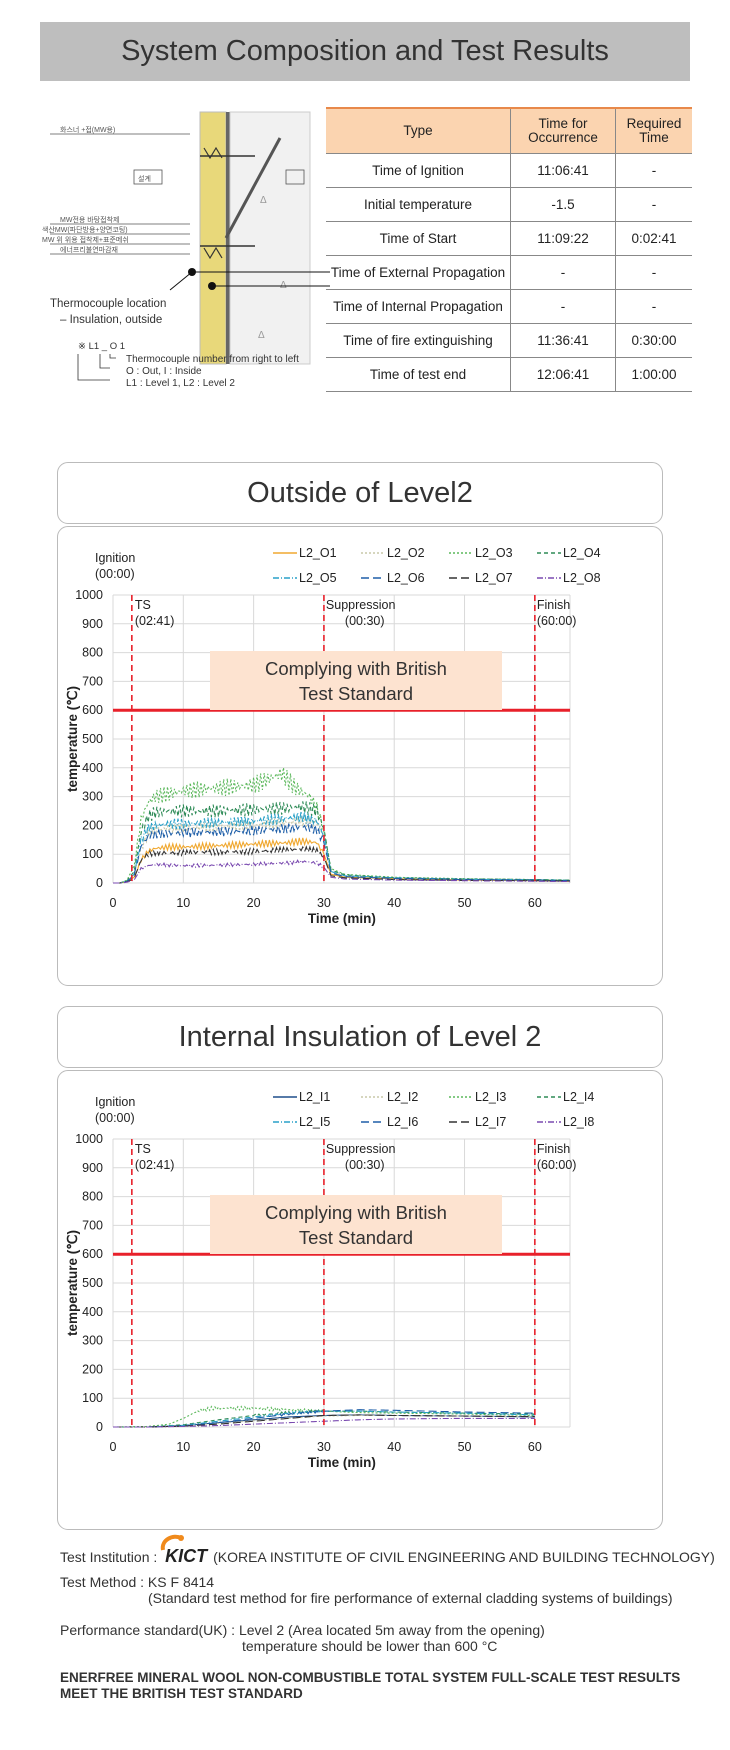 This screenshot has width=730, height=1750. Describe the element at coordinates (653, 374) in the screenshot. I see `table-cell: 1:00:00` at that location.